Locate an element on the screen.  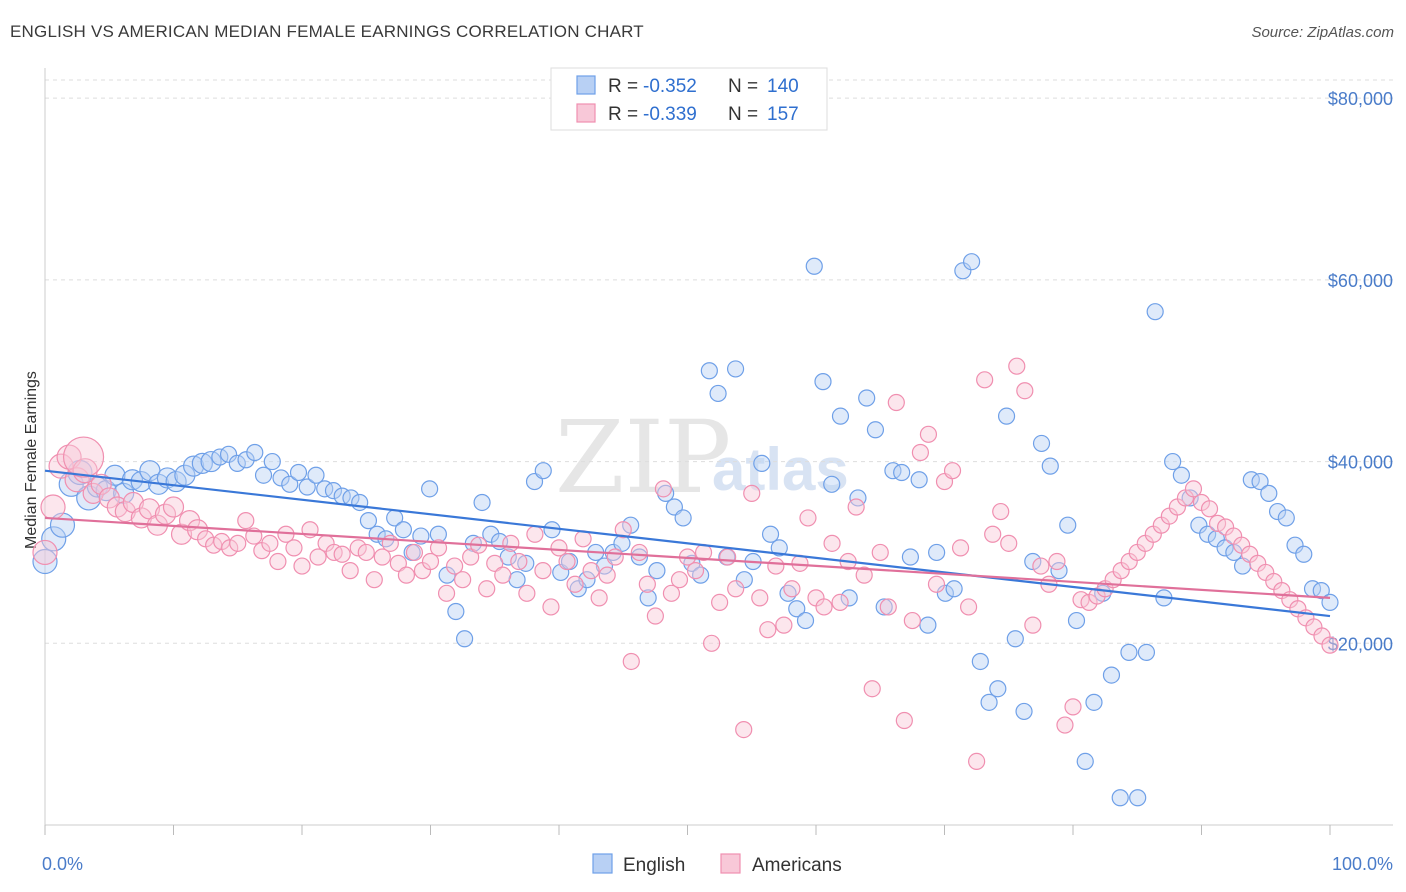
x-tick-label-min: 0.0% is located at coordinates (62, 864).